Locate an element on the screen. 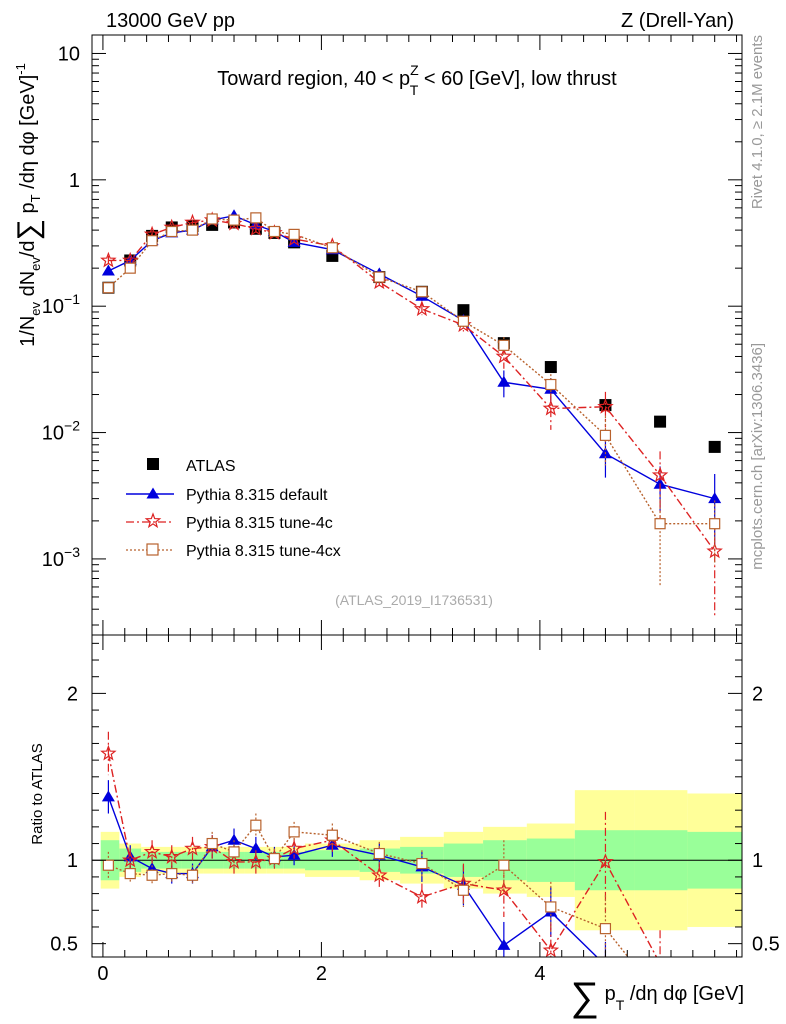  legend-label-default: Pythia 8.315 default is located at coordinates (257, 495).